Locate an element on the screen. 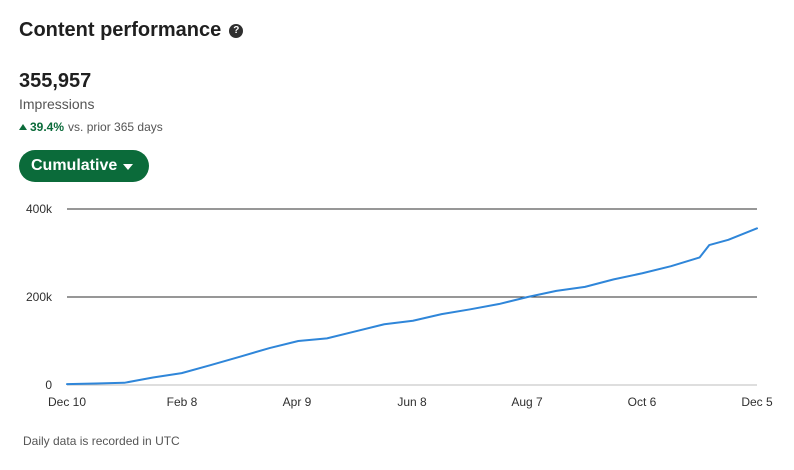  x-tick-label: Jun 8 is located at coordinates (412, 402).